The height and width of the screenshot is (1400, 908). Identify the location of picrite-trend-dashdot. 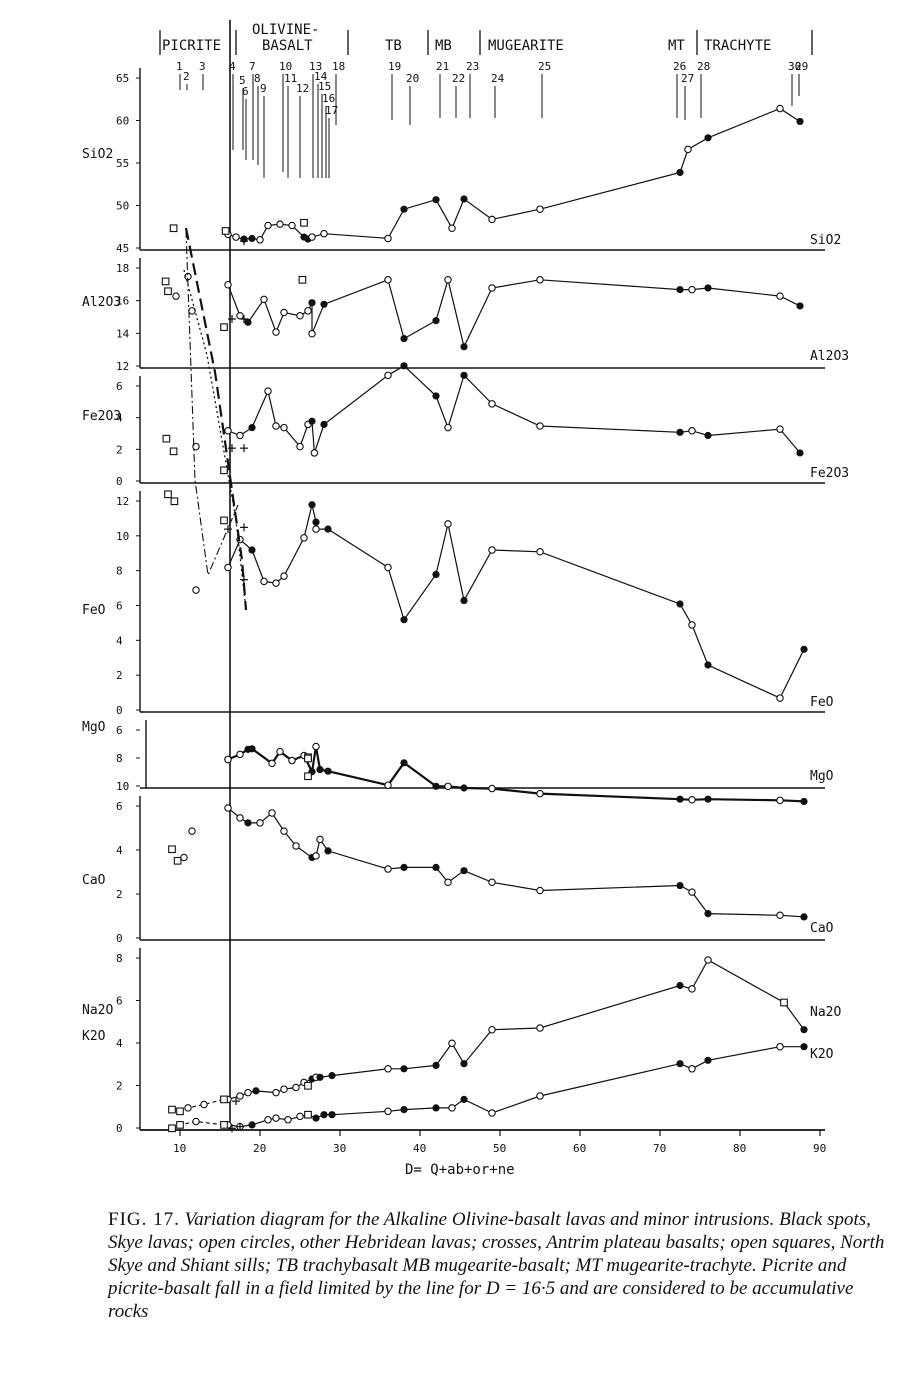
(212, 403).